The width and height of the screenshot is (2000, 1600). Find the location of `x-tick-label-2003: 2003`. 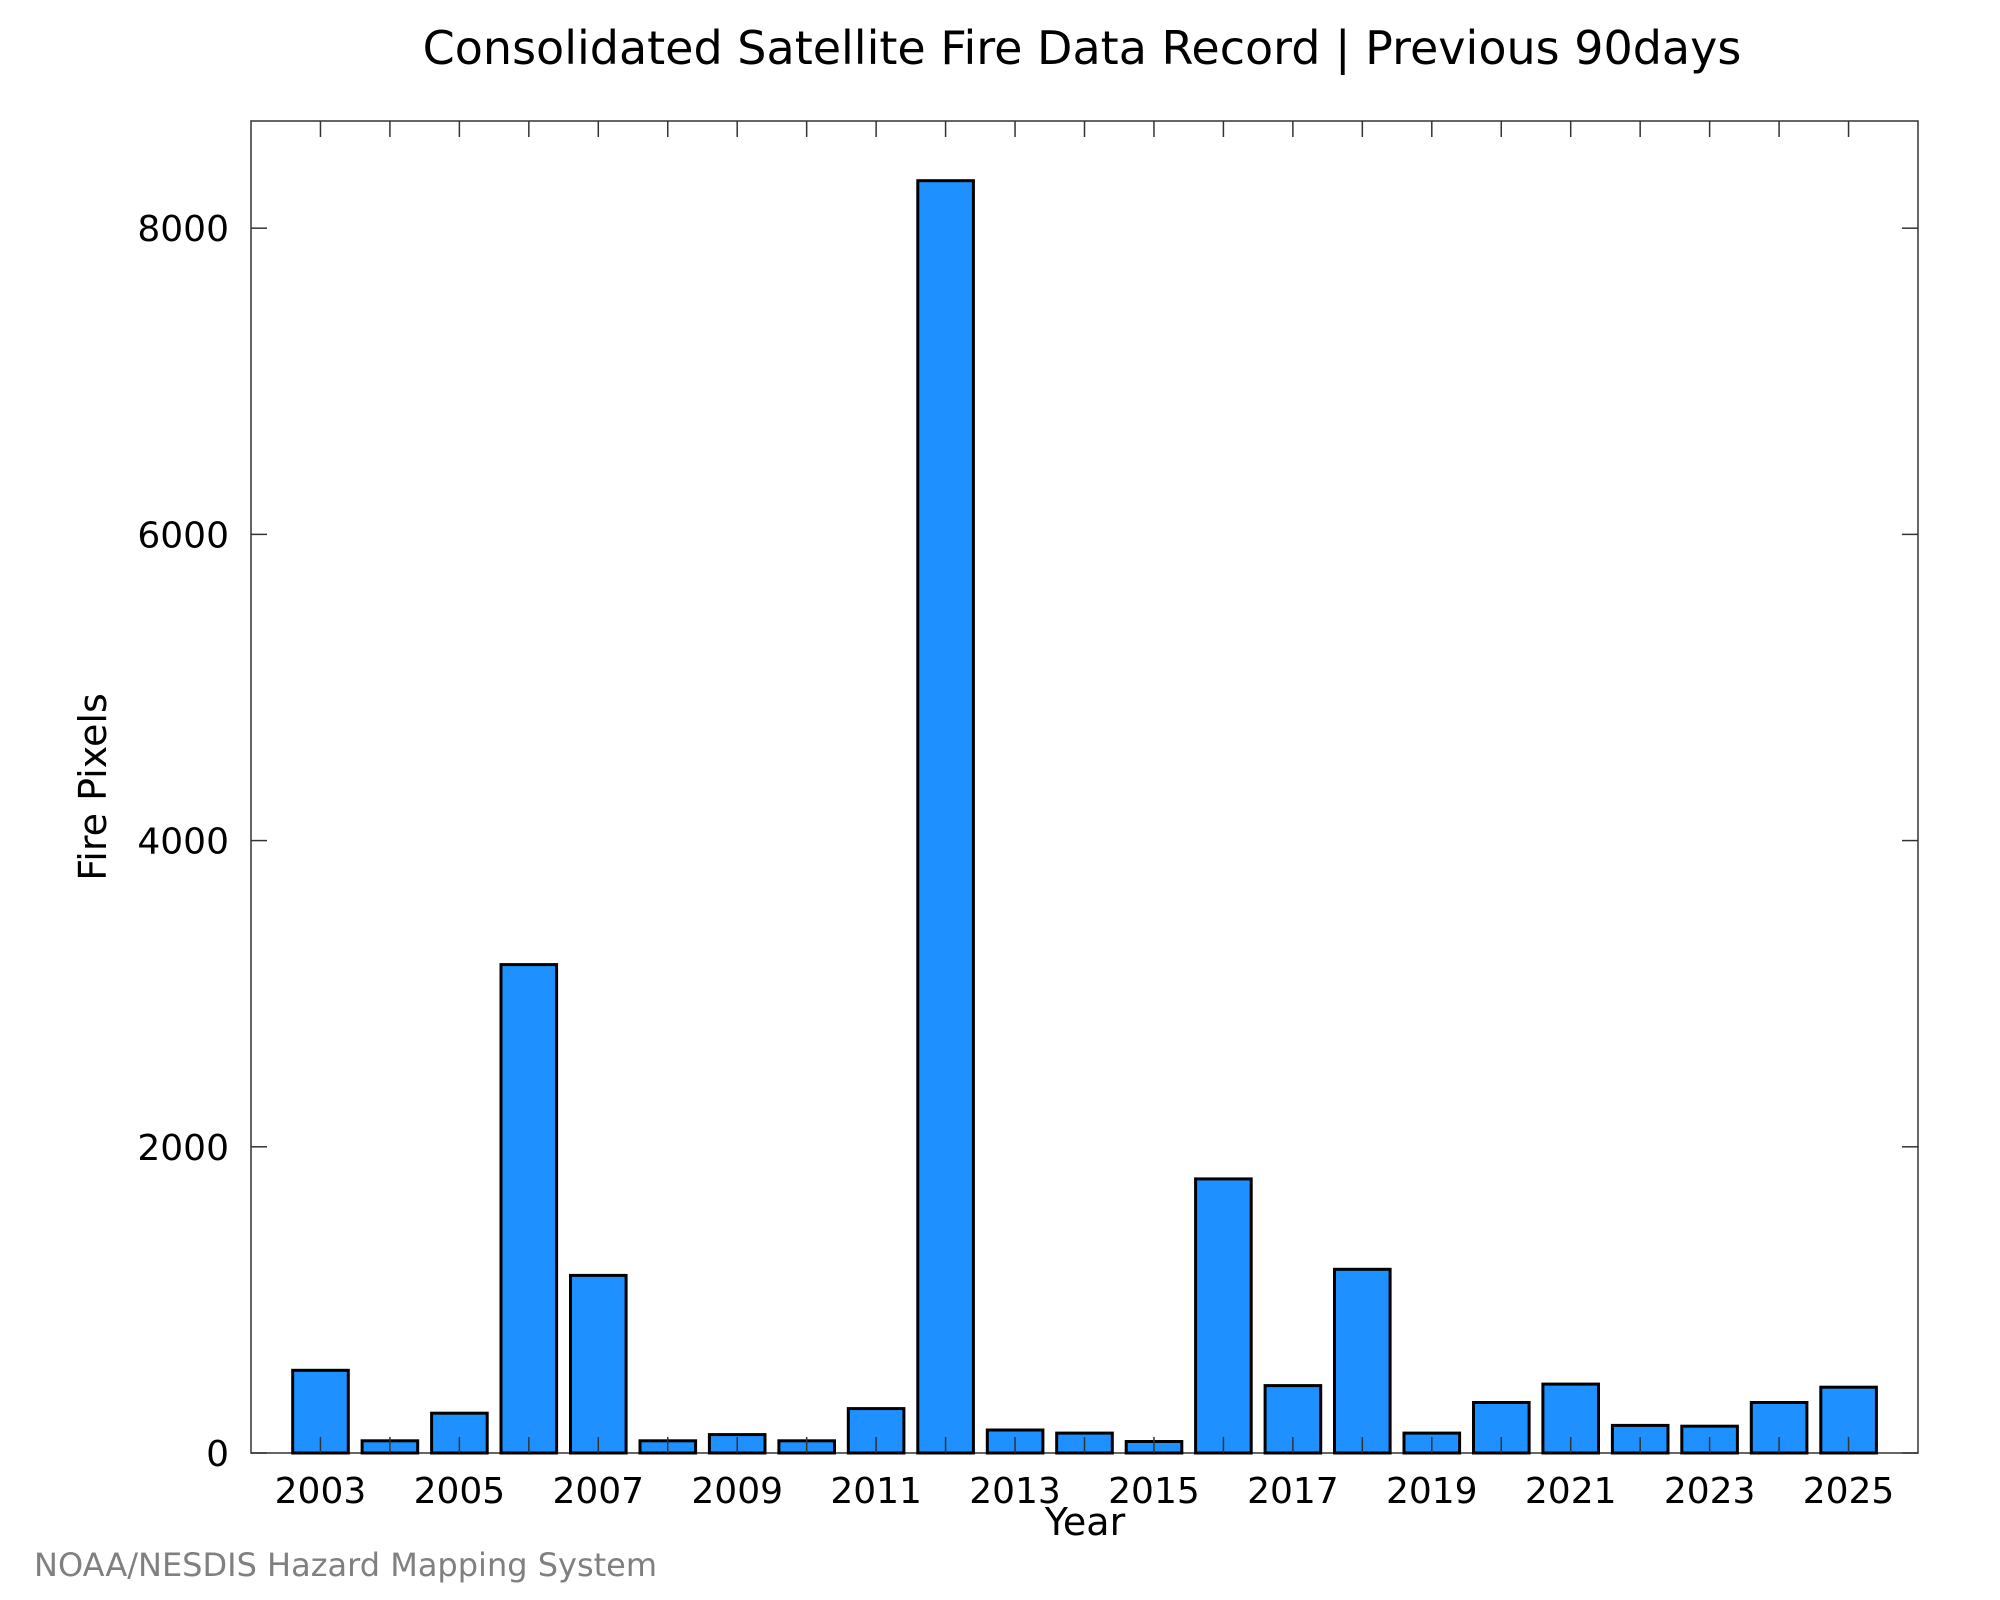

x-tick-label-2003: 2003 is located at coordinates (321, 1491).